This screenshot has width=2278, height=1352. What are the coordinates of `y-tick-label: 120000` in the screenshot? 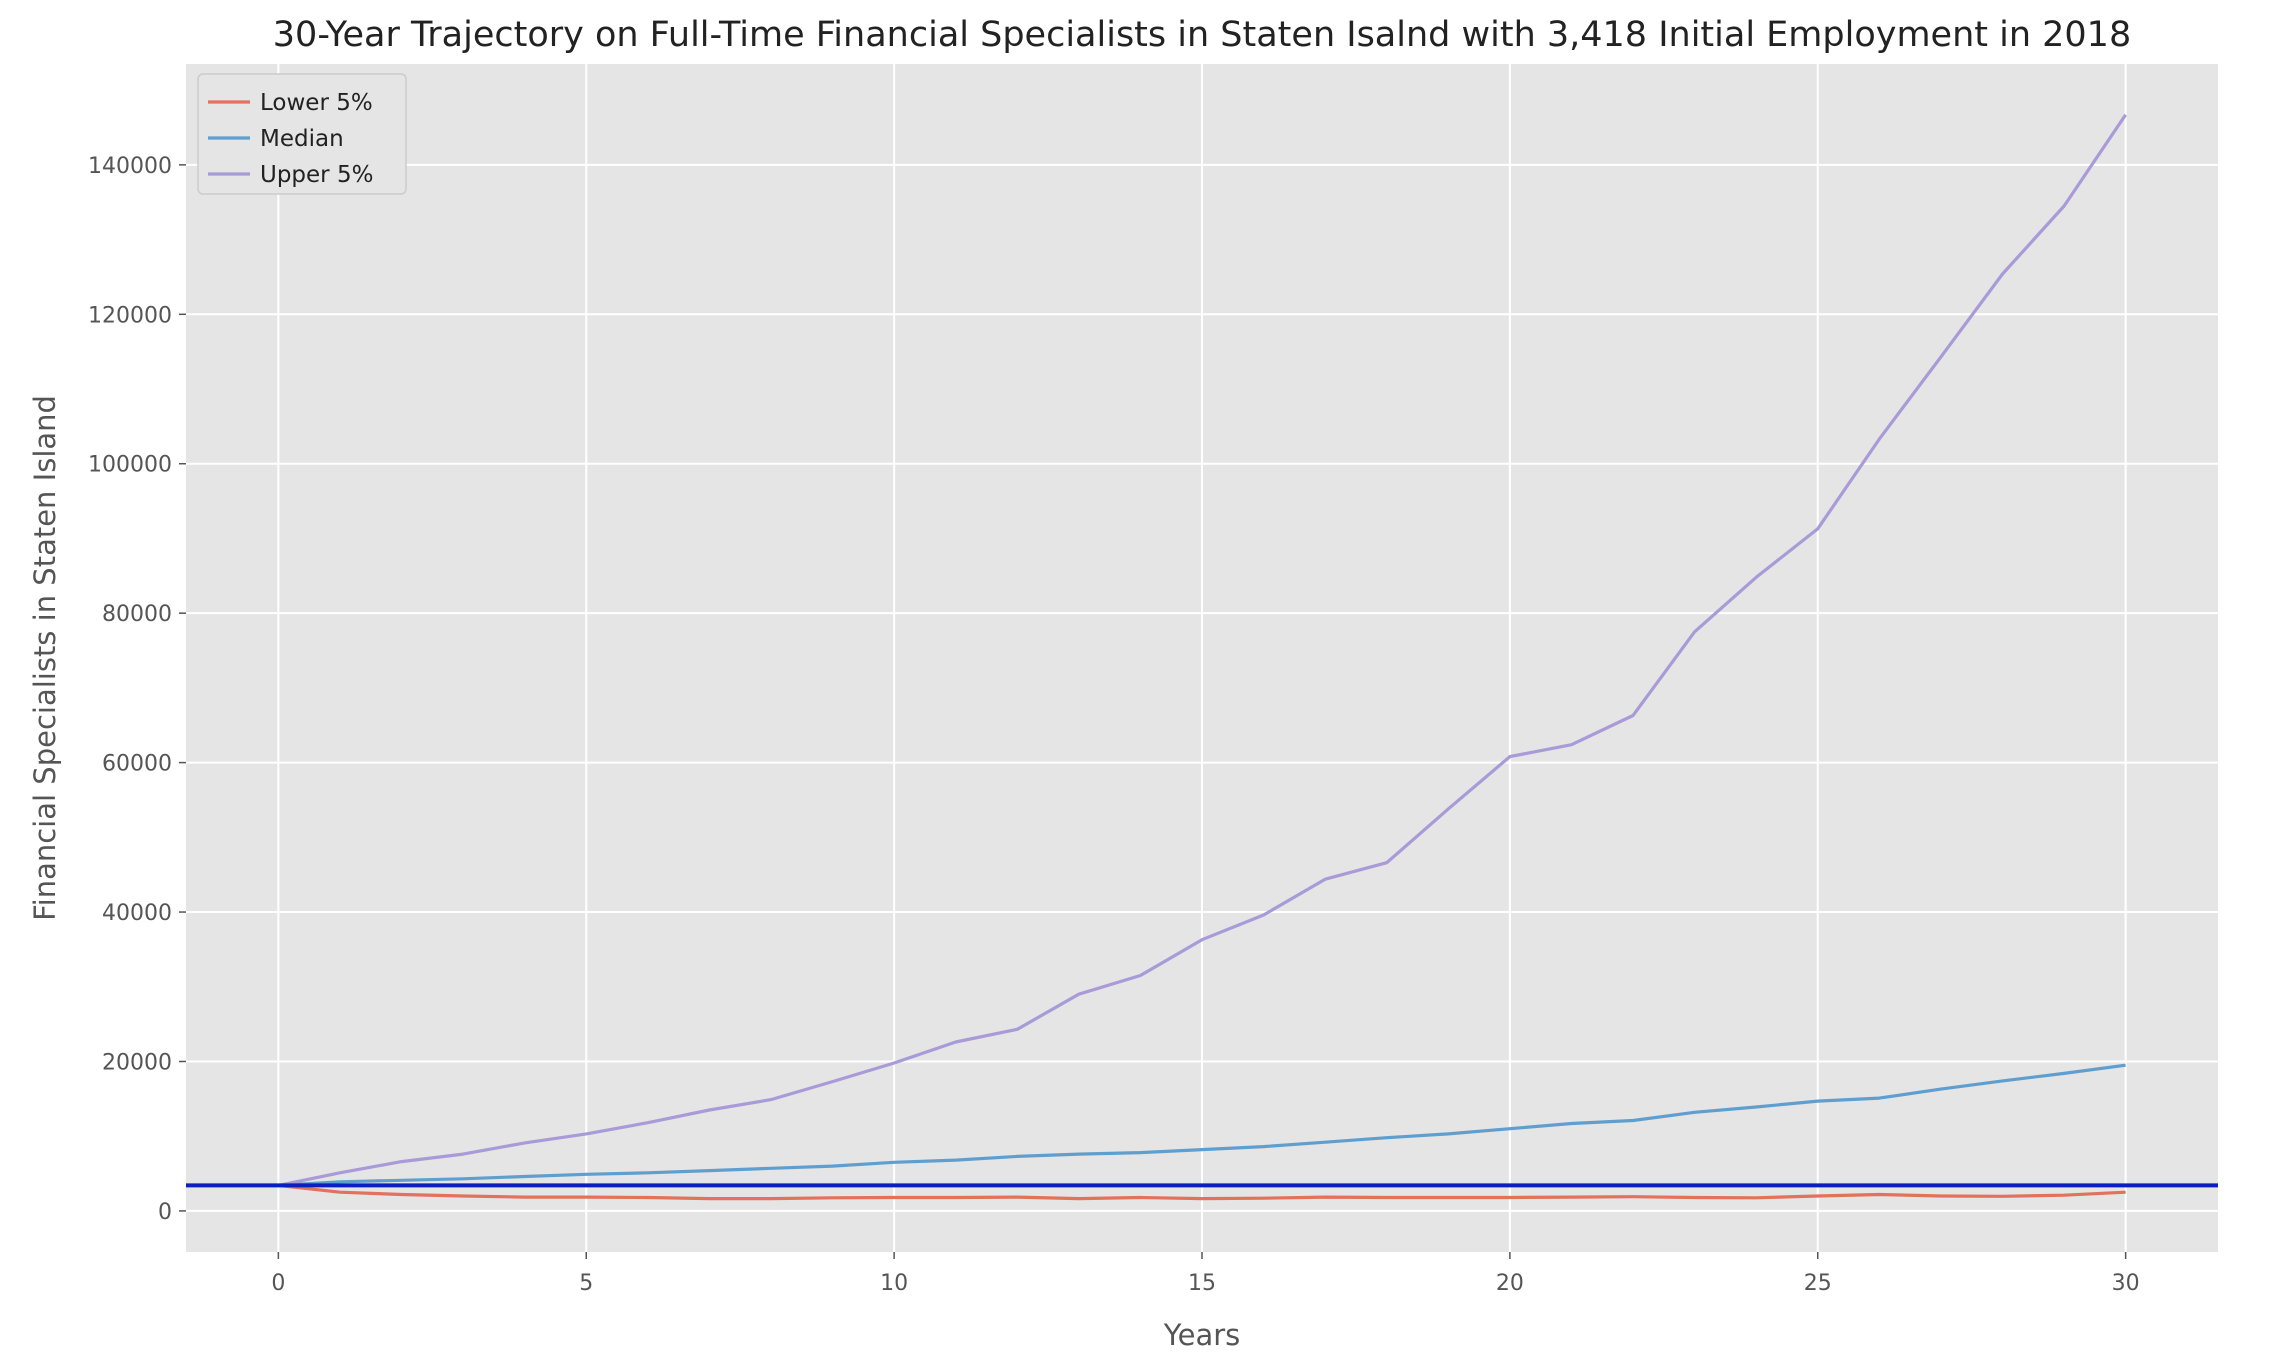 It's located at (130, 315).